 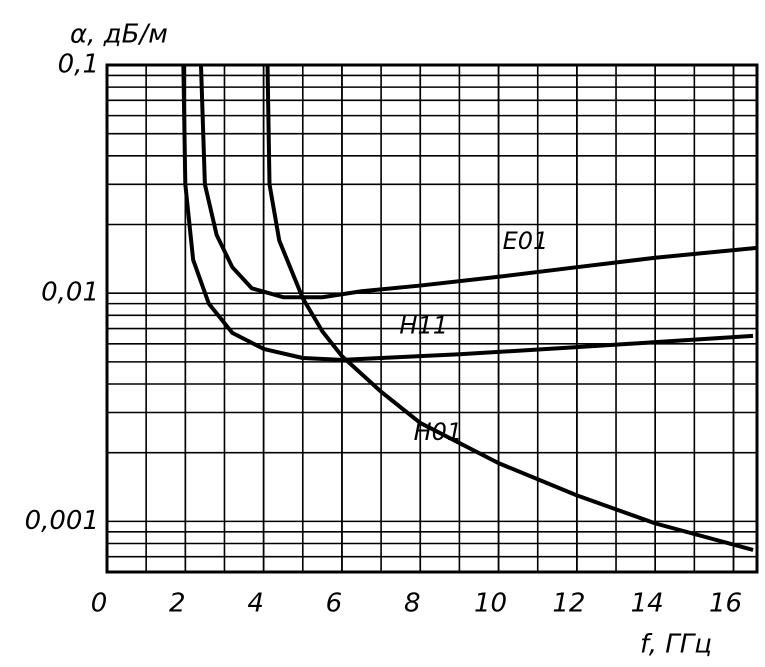 I want to click on x-tick-label: 2, so click(x=177, y=604).